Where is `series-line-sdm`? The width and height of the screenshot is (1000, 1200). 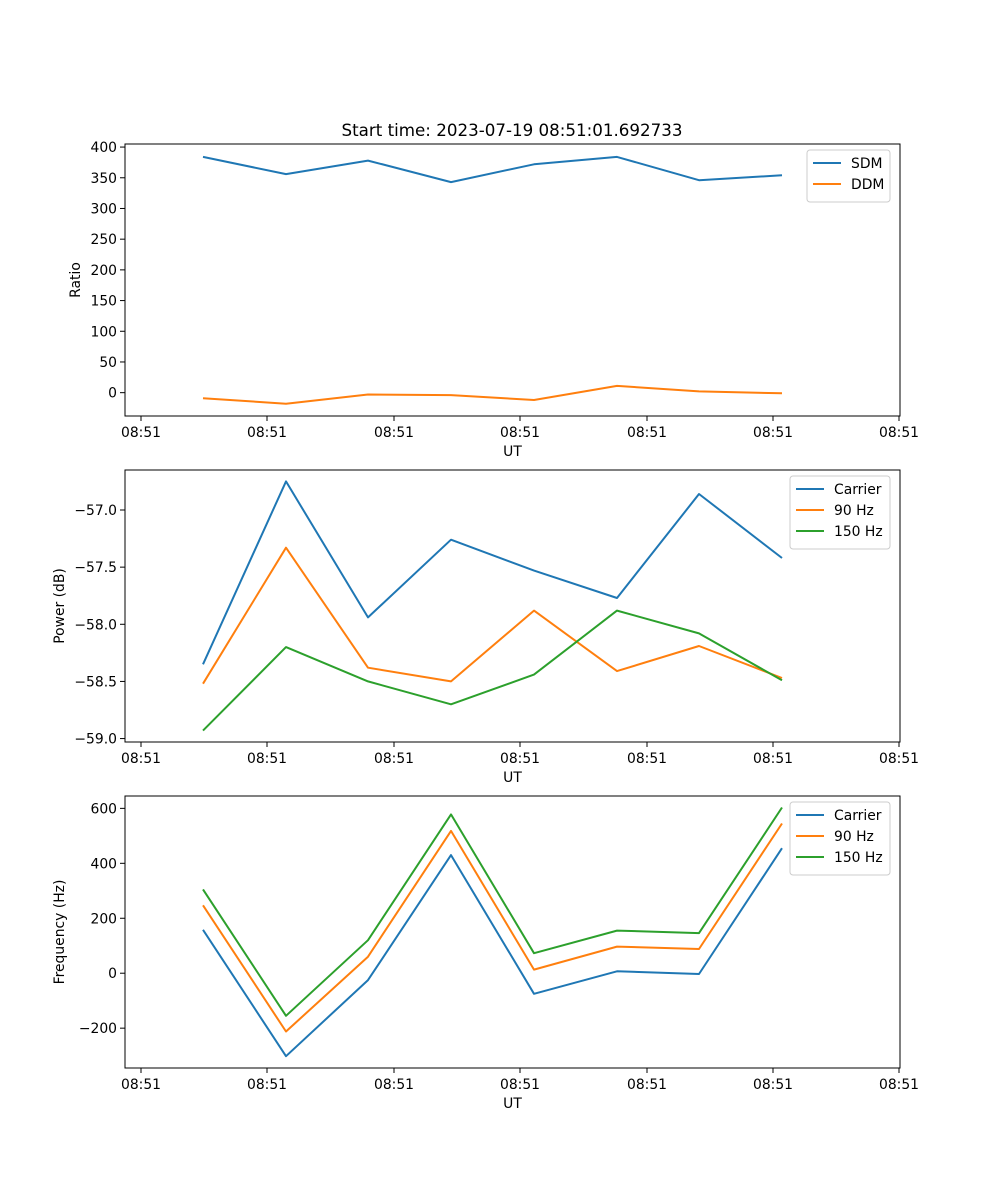
series-line-sdm is located at coordinates (492, 169).